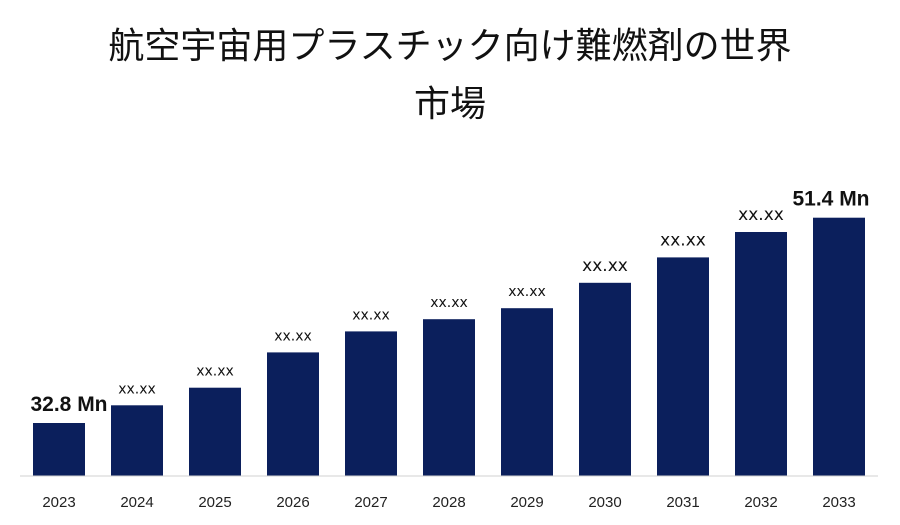  I want to click on data-label: 51.4 Mn, so click(830, 199).